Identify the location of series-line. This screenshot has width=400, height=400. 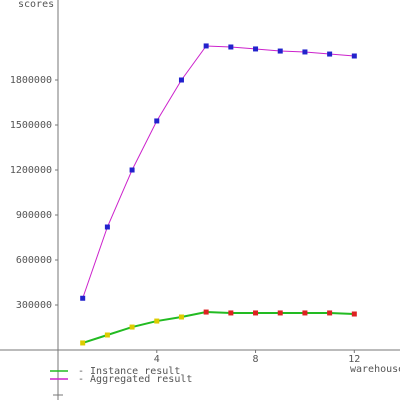
(218, 327).